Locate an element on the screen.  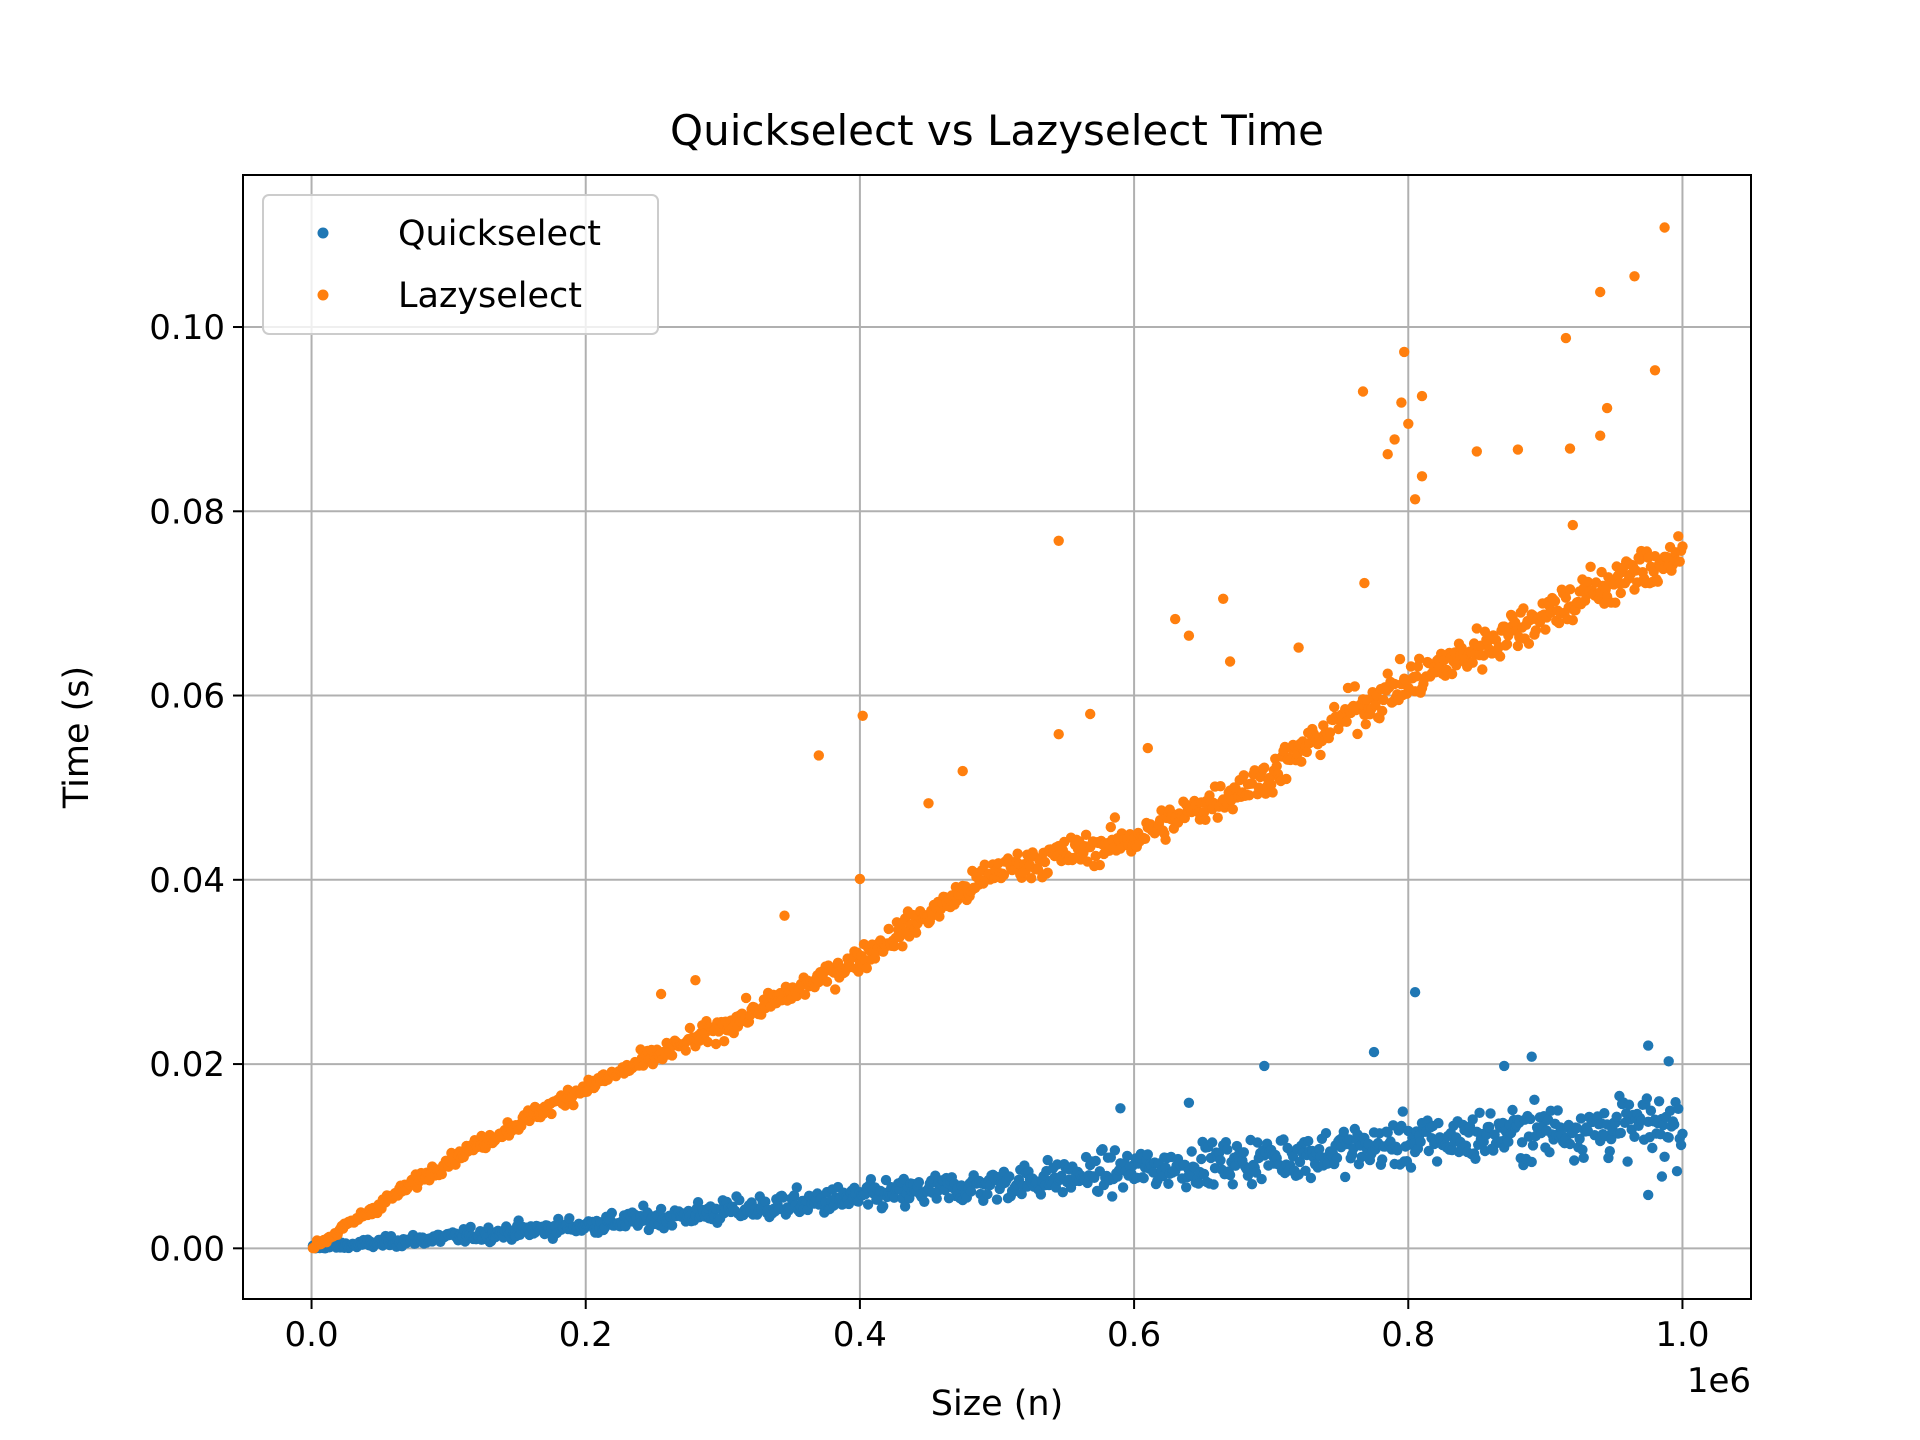
x-tick-label: 0.8 is located at coordinates (1408, 1335).